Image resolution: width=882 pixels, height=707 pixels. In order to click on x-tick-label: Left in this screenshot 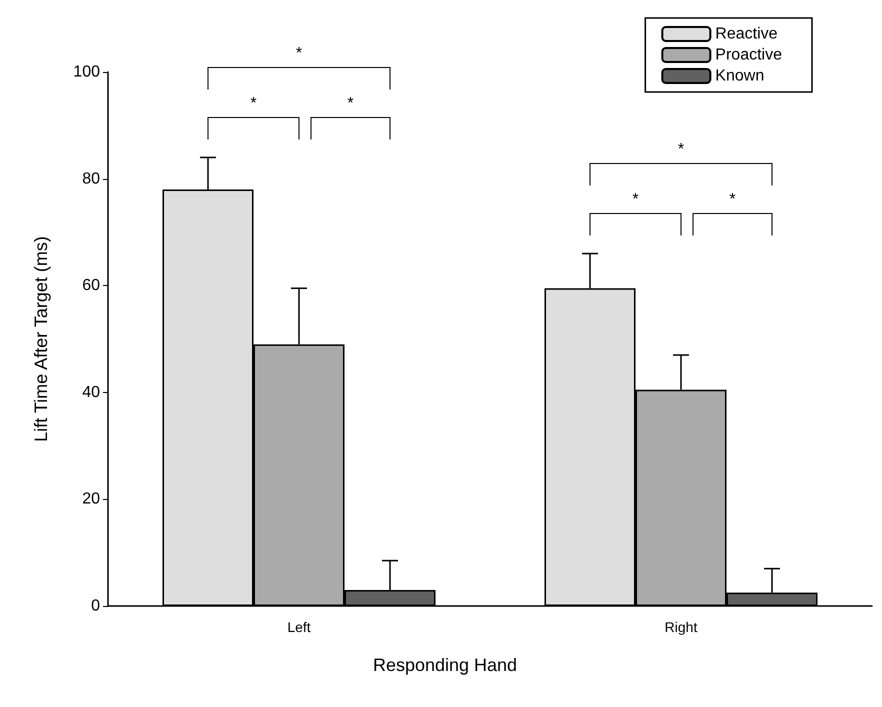, I will do `click(299, 627)`.